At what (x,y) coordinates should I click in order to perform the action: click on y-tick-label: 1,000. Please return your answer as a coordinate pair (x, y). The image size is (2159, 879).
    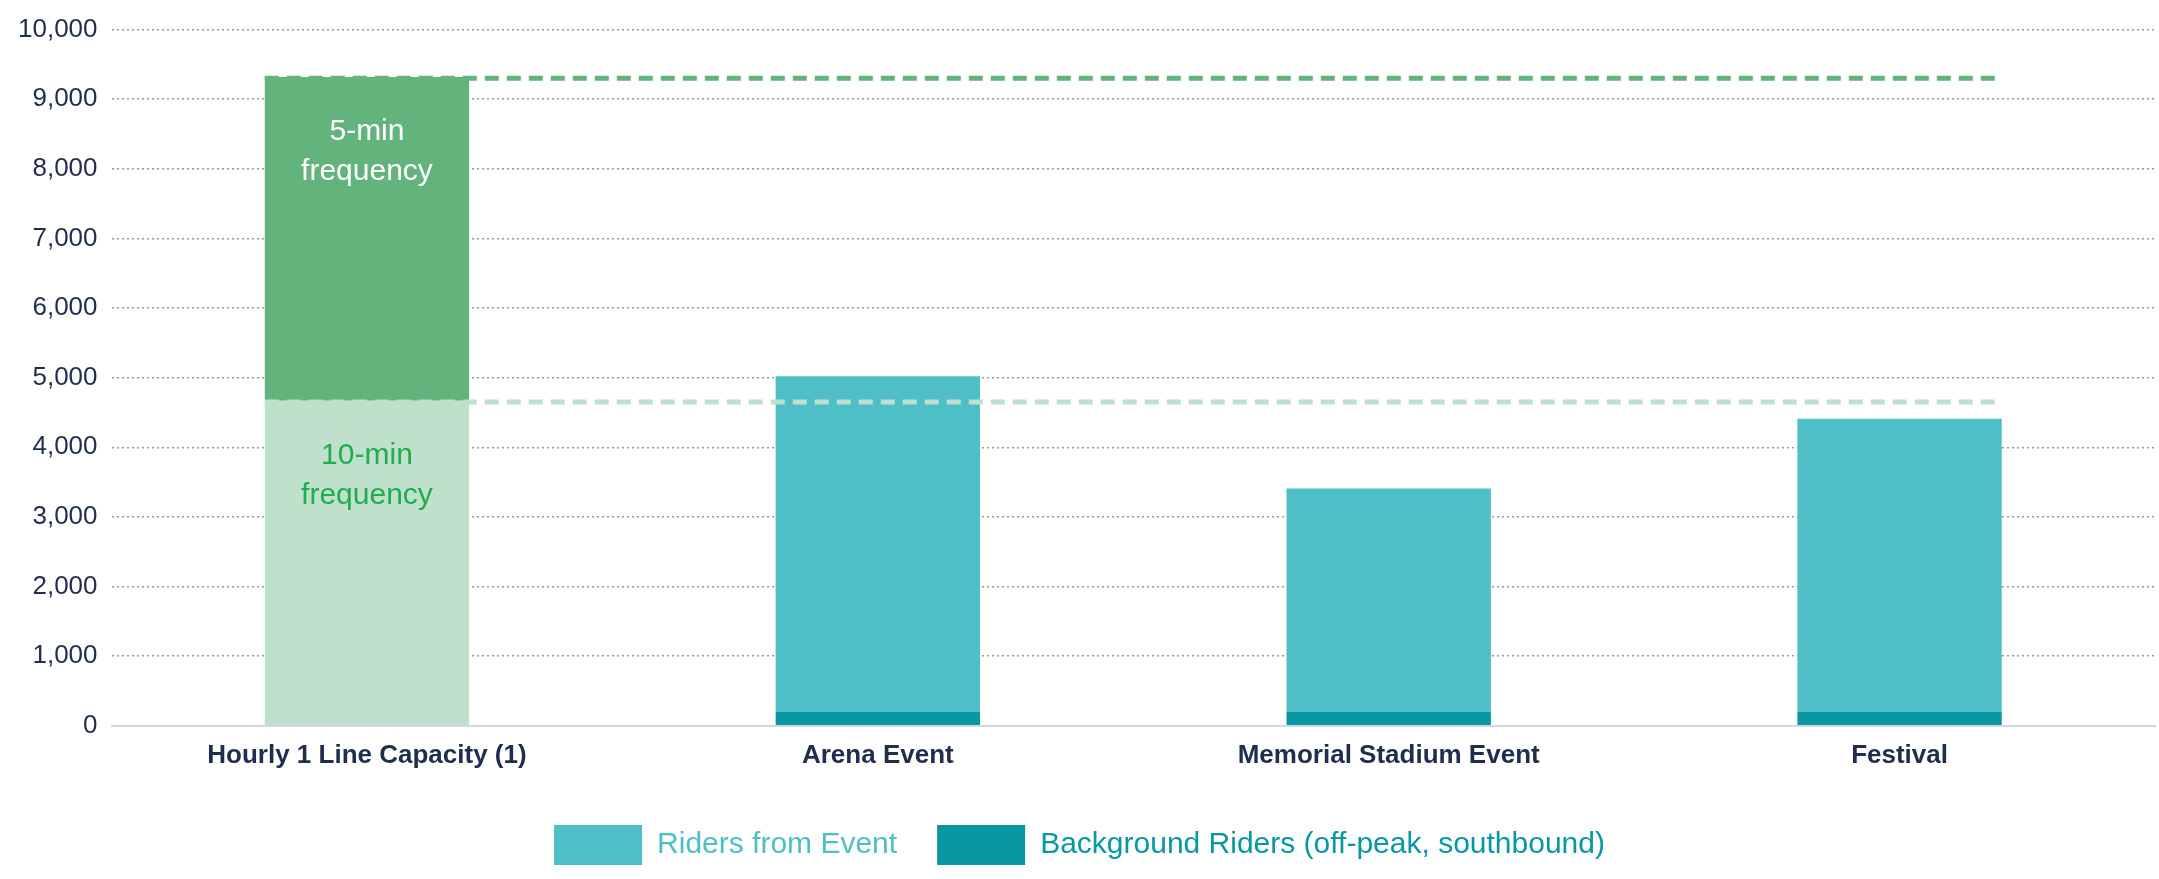
    Looking at the image, I should click on (65, 654).